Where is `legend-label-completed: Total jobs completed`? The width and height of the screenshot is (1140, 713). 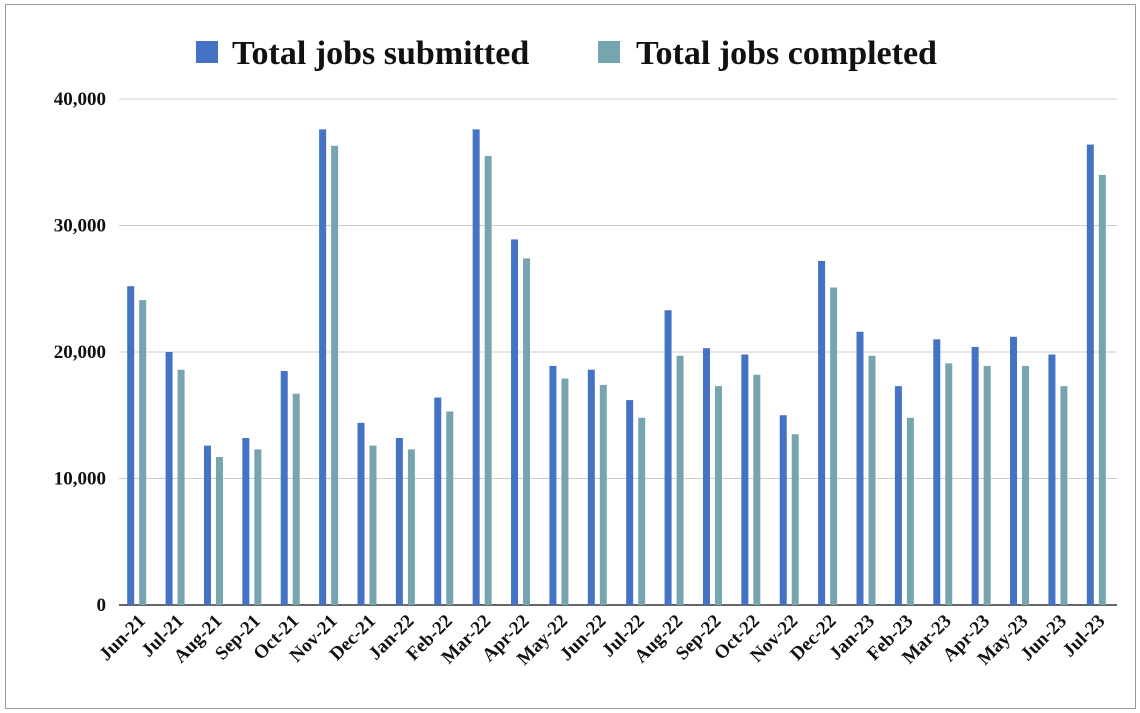 legend-label-completed: Total jobs completed is located at coordinates (786, 53).